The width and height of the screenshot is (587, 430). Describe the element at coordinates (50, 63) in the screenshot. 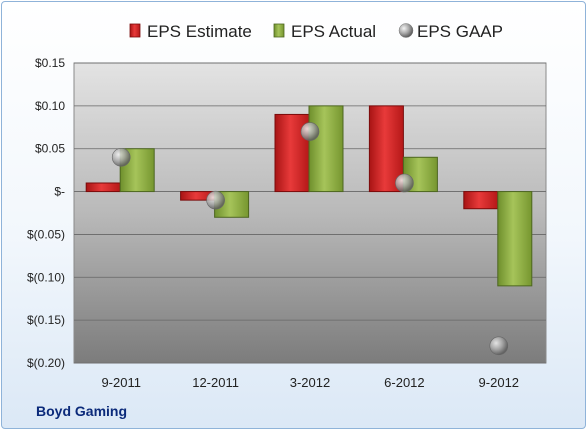

I see `y-tick-label: $0.15` at that location.